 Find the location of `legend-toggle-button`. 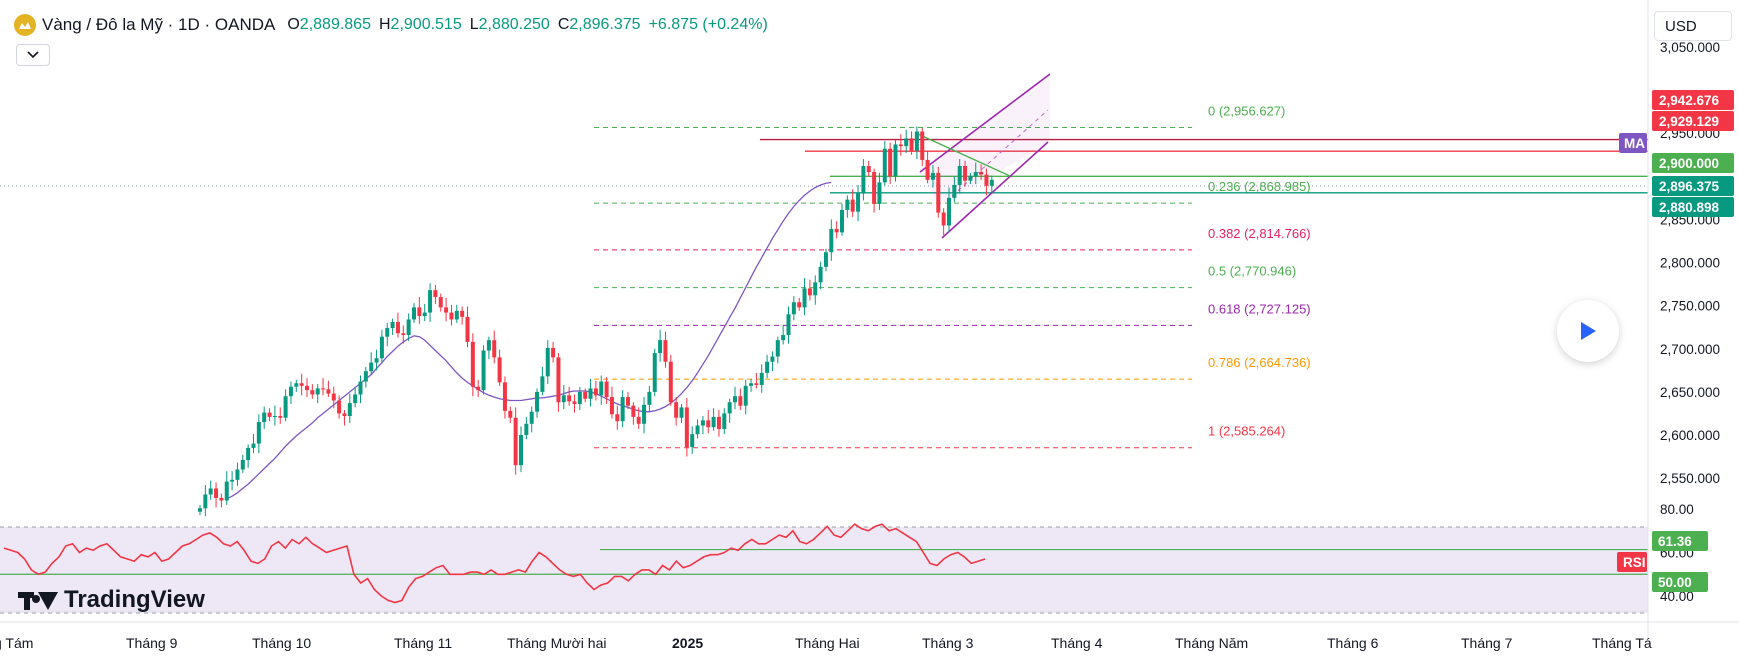

legend-toggle-button is located at coordinates (33, 55).